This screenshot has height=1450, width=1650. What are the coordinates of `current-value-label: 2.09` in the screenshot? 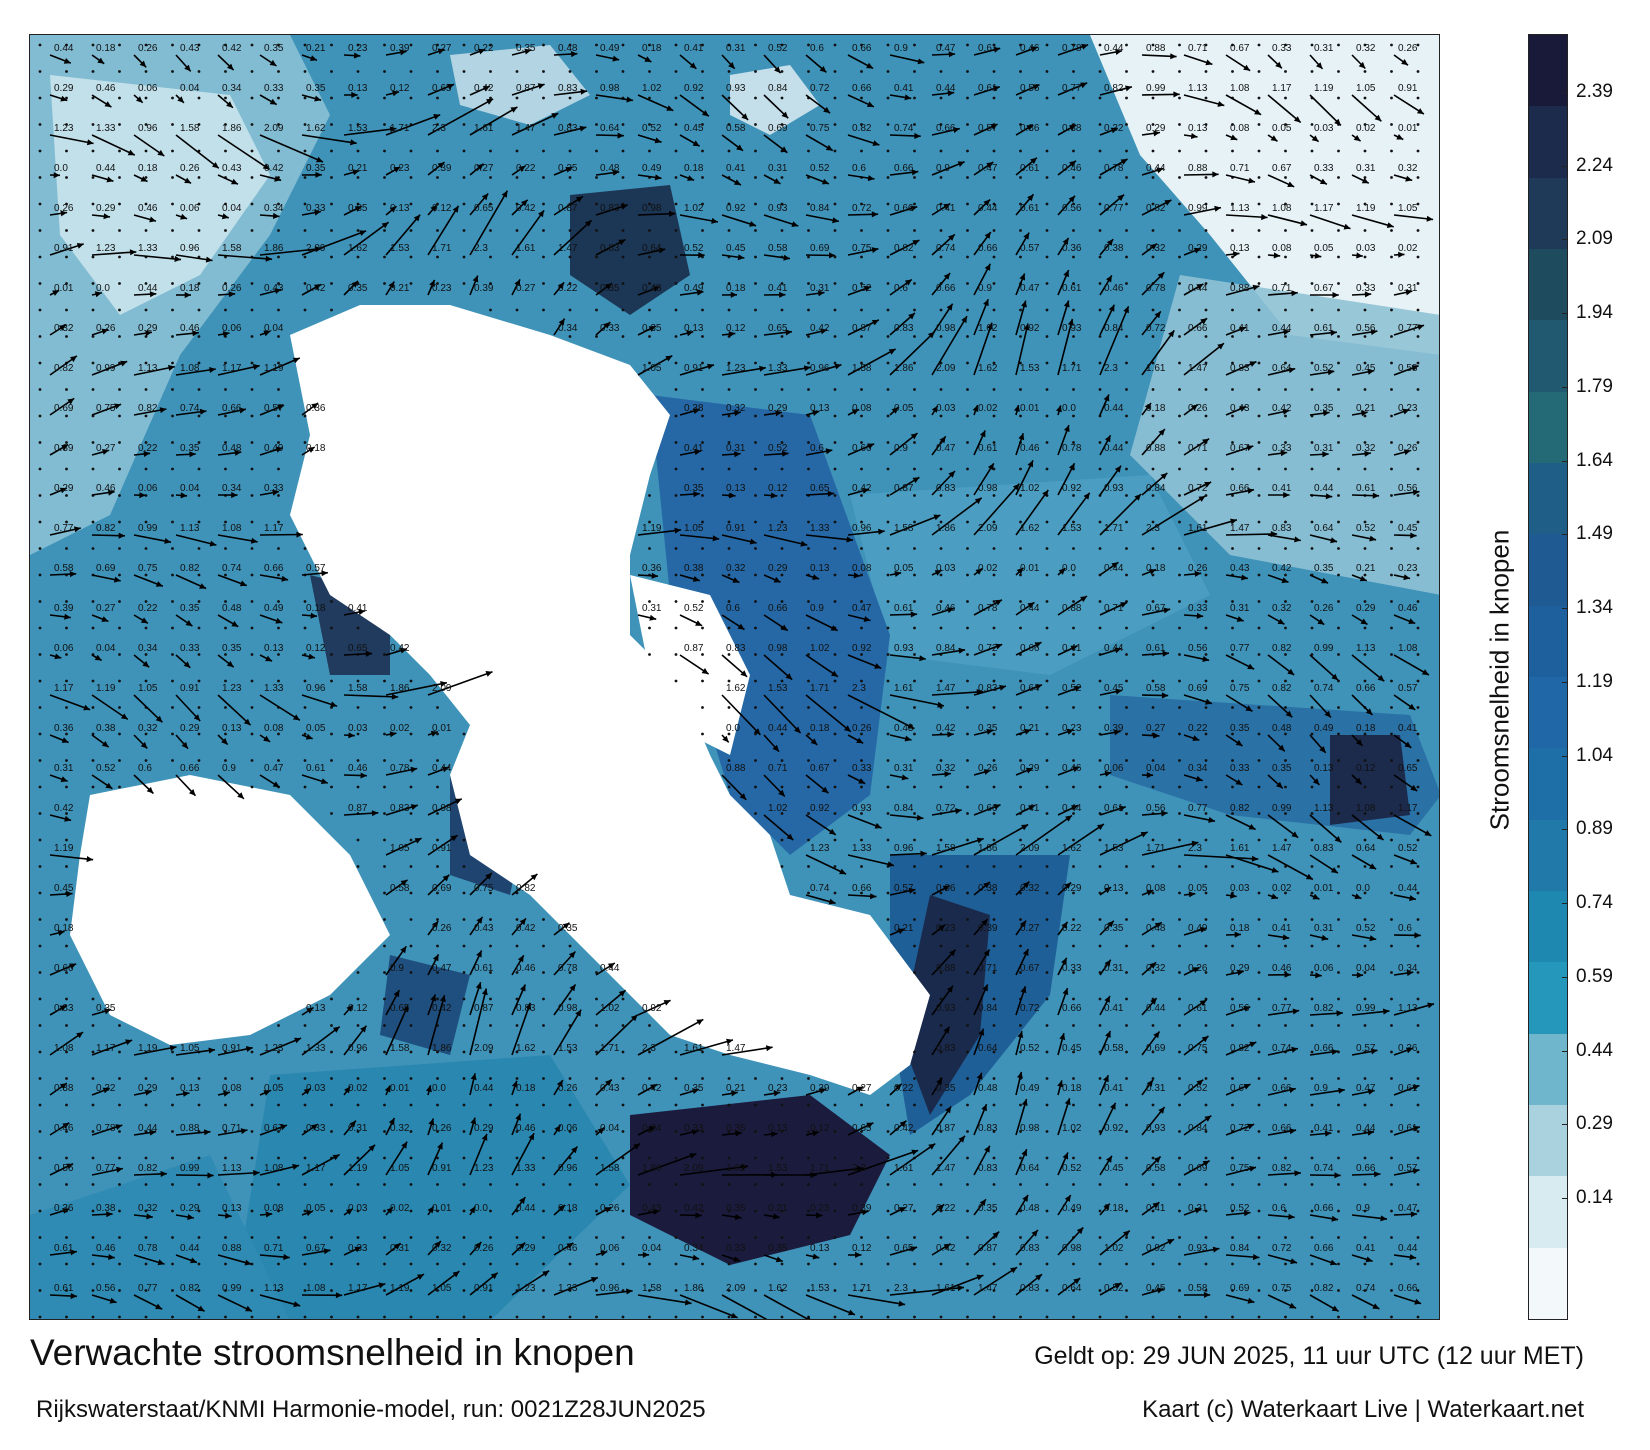 It's located at (988, 528).